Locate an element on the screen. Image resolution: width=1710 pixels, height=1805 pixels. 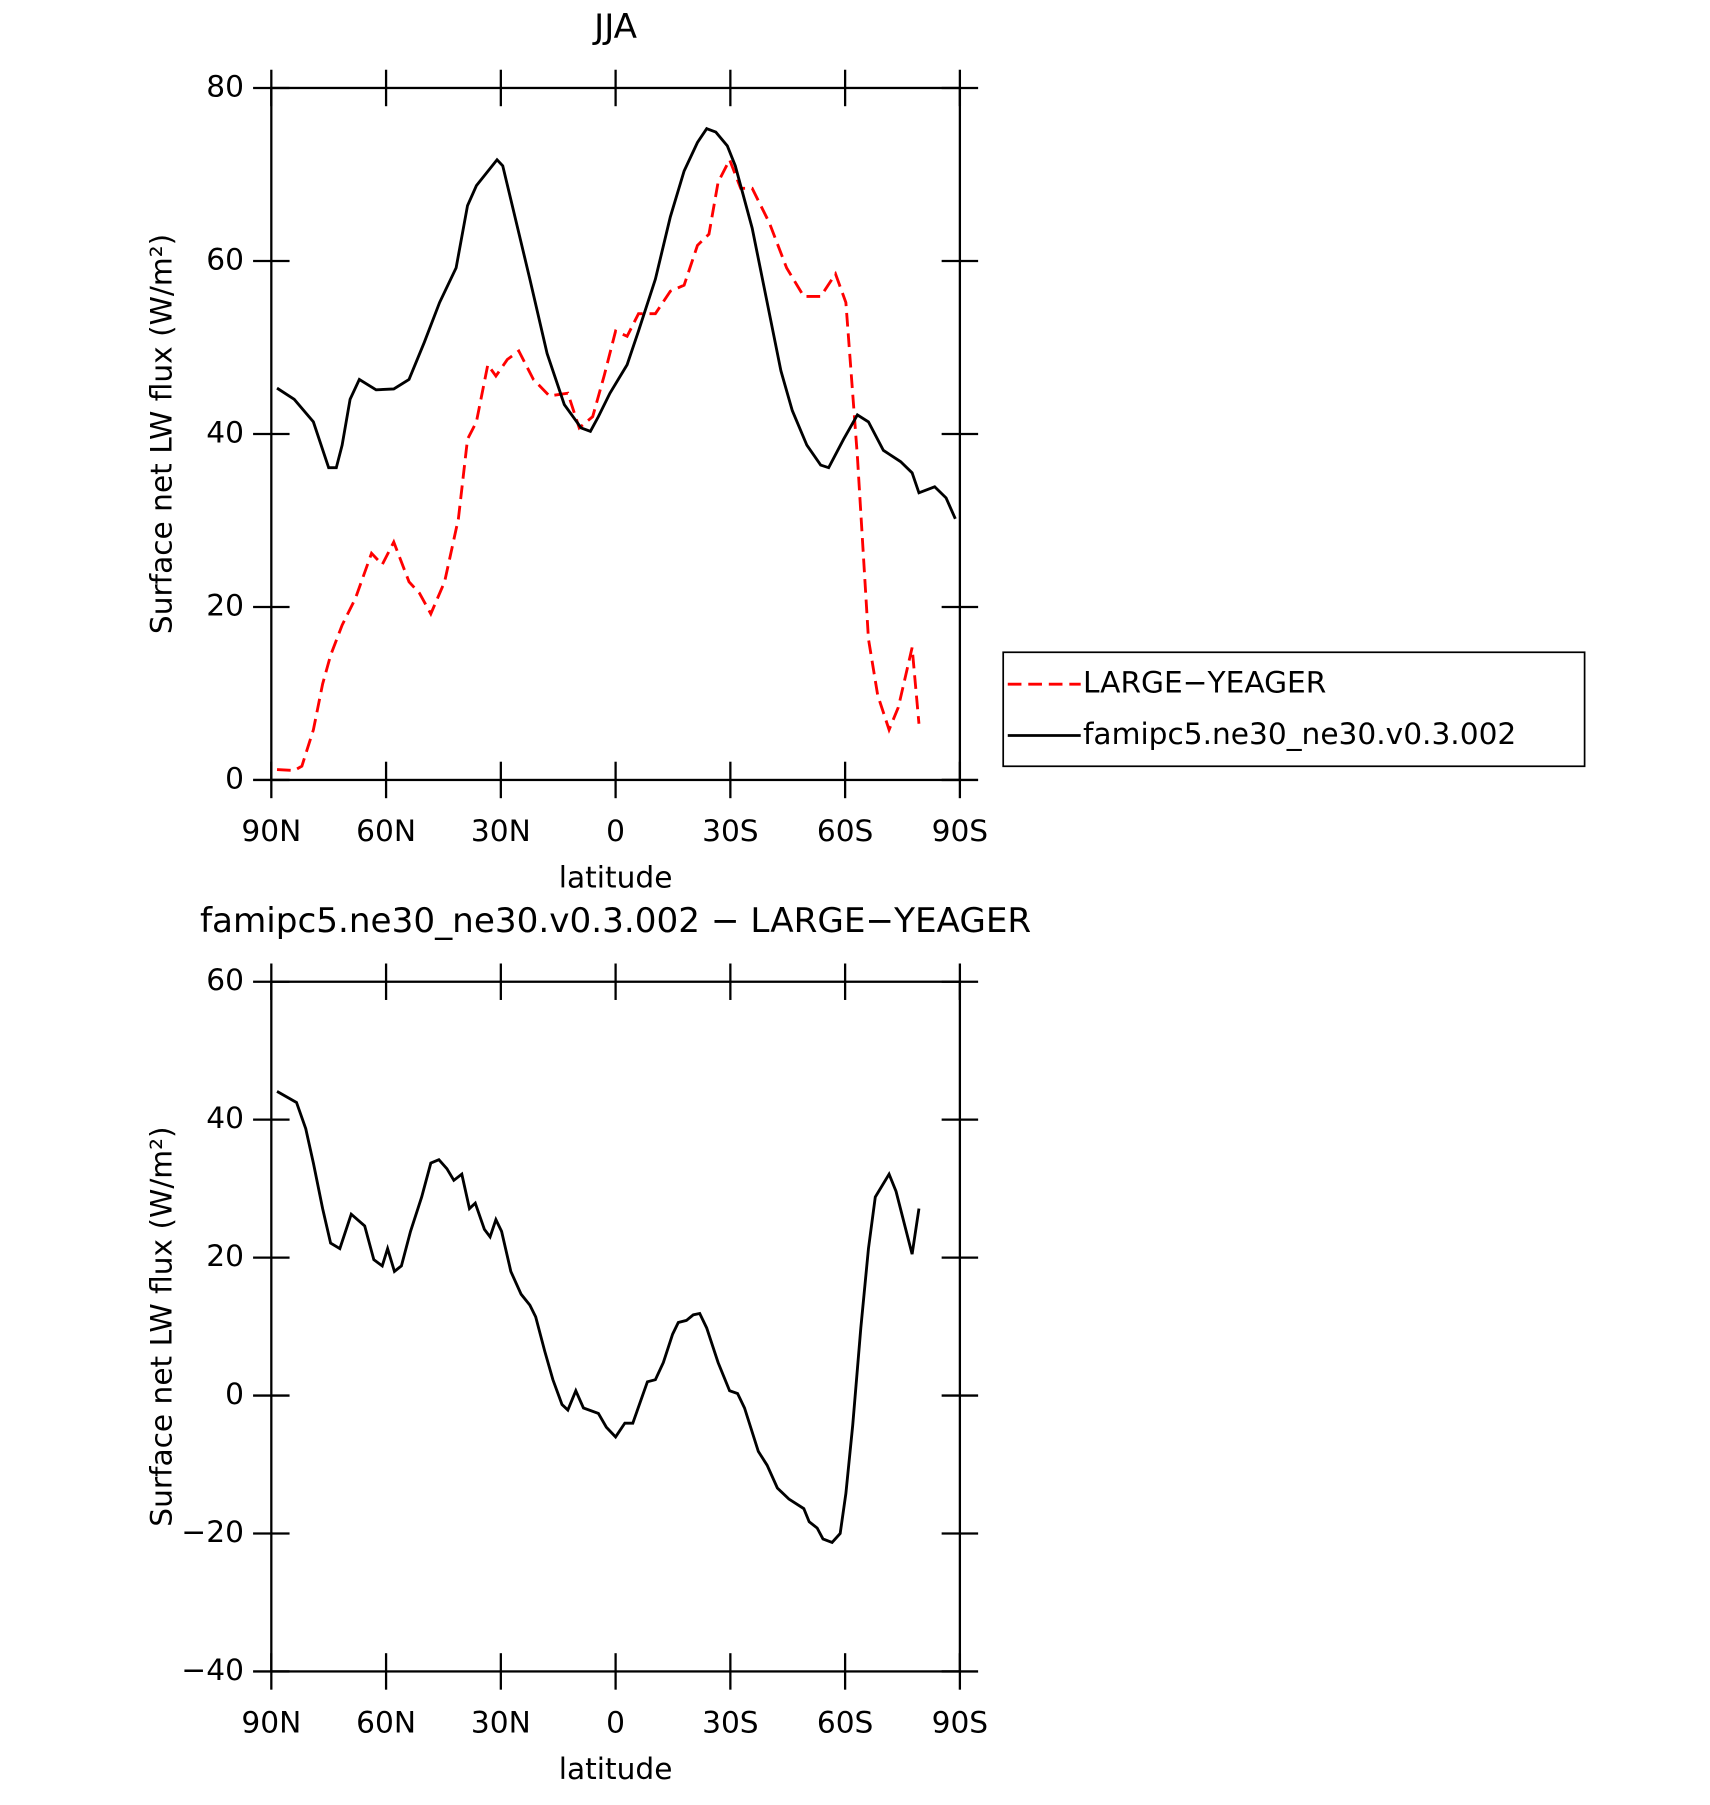
chart-title: JJA is located at coordinates (615, 27).